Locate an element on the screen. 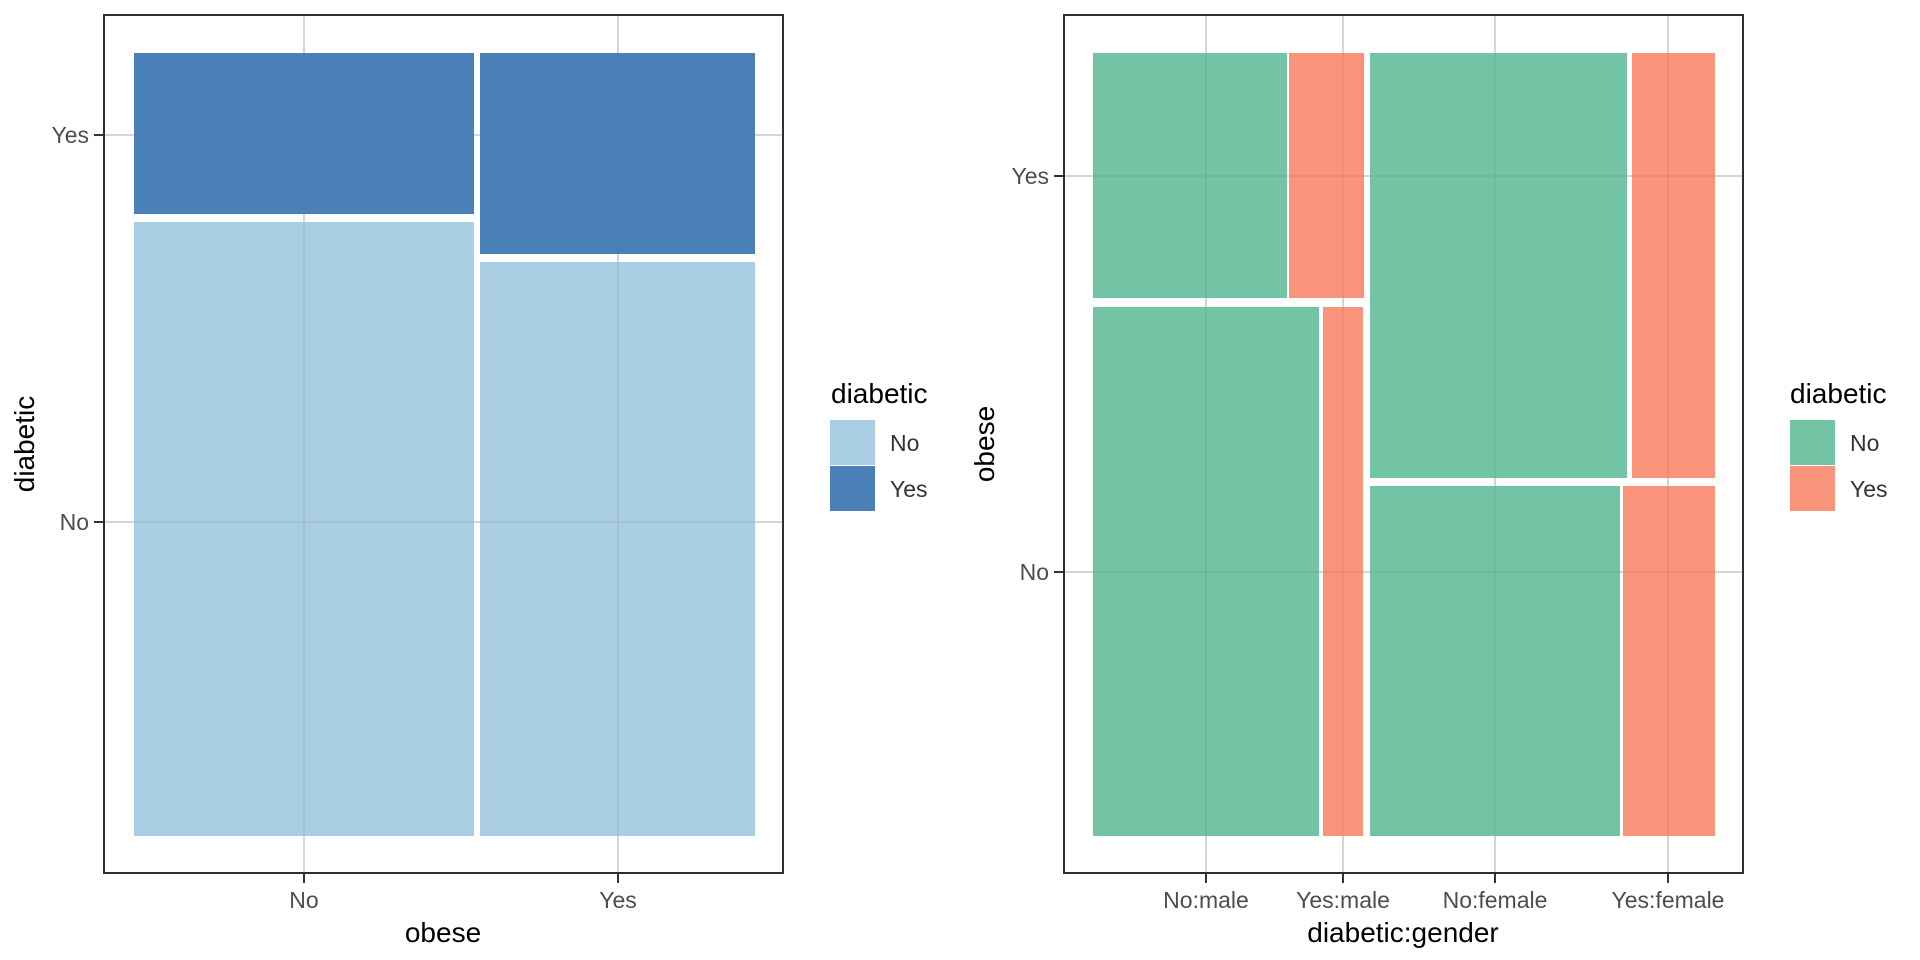 The width and height of the screenshot is (1920, 960). x-axis-title: diabetic:gender is located at coordinates (1403, 932).